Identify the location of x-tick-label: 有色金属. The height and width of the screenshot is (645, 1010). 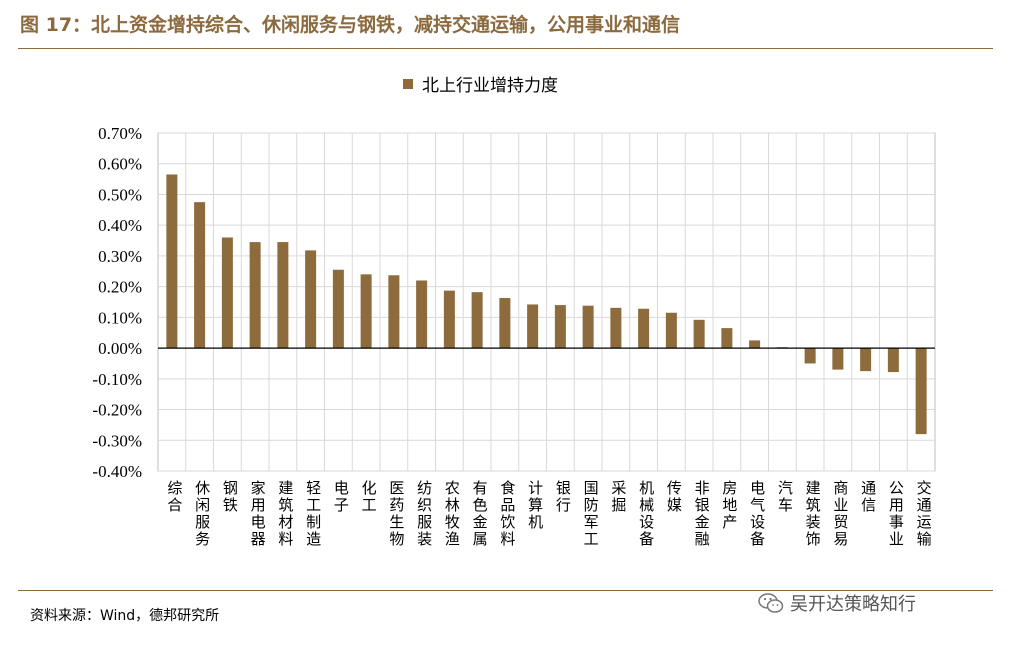
(480, 513).